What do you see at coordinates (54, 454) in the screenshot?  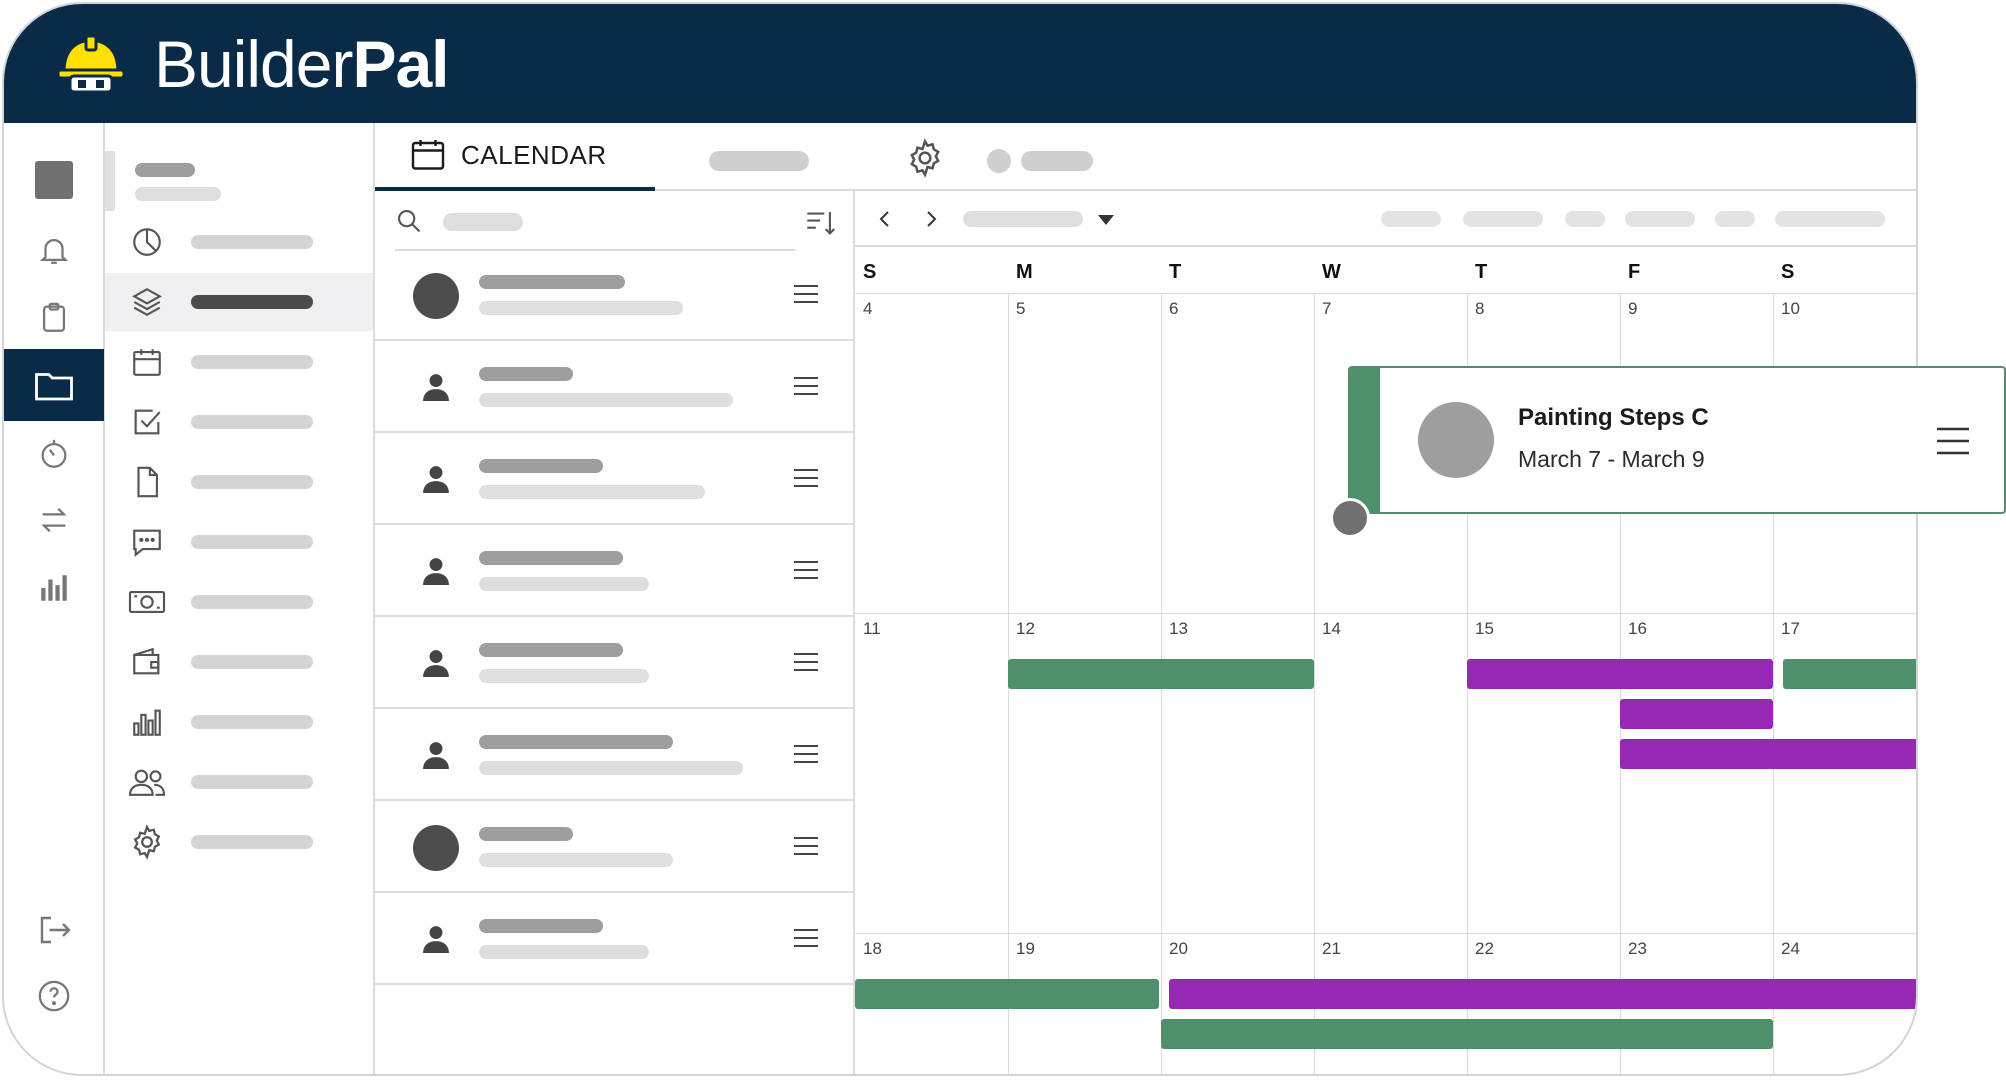 I see `rail-time-button` at bounding box center [54, 454].